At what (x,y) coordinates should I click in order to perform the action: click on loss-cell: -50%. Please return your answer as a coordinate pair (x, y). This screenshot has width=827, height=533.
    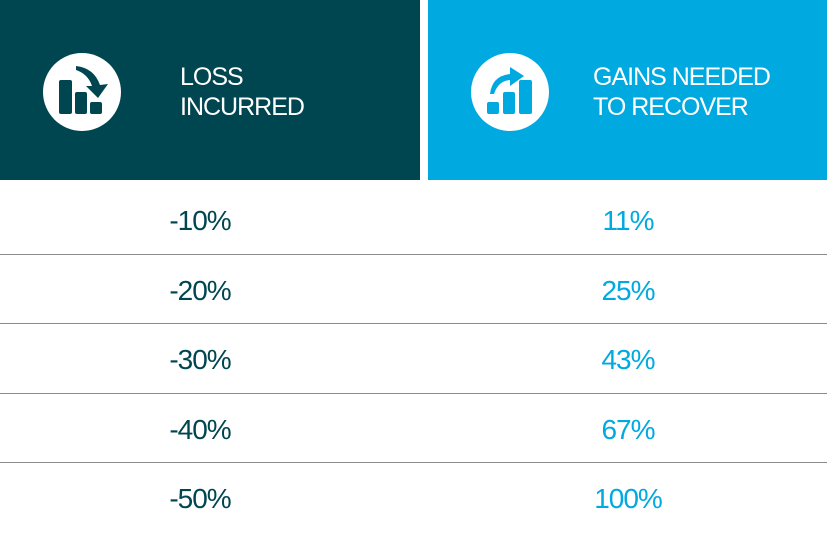
    Looking at the image, I should click on (200, 498).